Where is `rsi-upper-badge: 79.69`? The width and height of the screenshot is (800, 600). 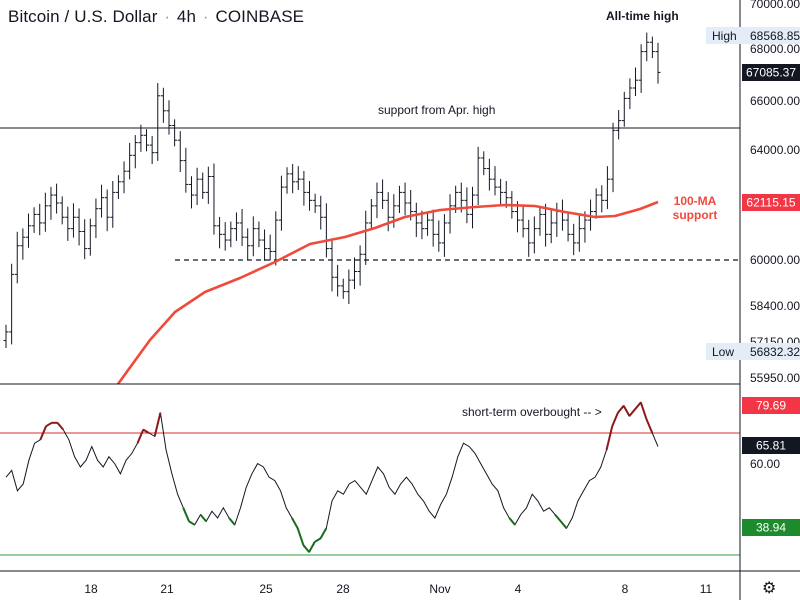 rsi-upper-badge: 79.69 is located at coordinates (771, 405).